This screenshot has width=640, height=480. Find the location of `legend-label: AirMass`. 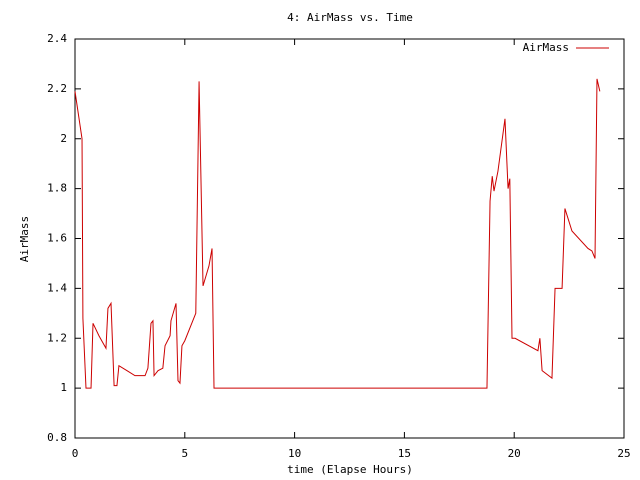

legend-label: AirMass is located at coordinates (546, 47).